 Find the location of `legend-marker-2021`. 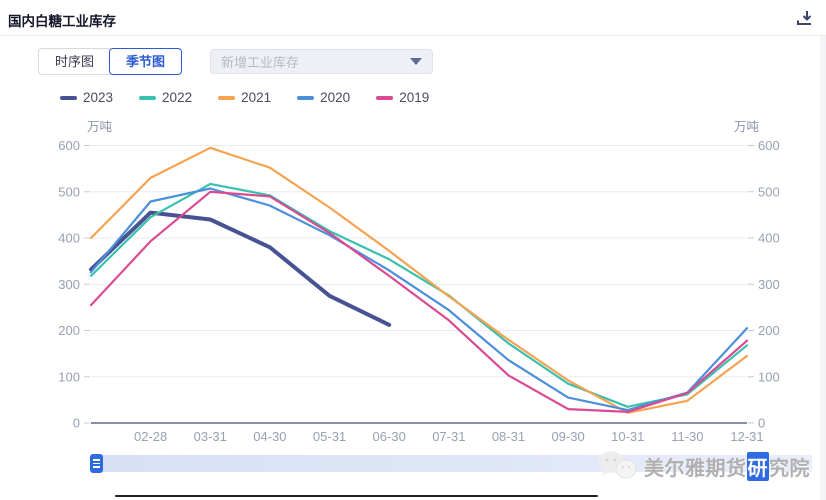

legend-marker-2021 is located at coordinates (227, 97).